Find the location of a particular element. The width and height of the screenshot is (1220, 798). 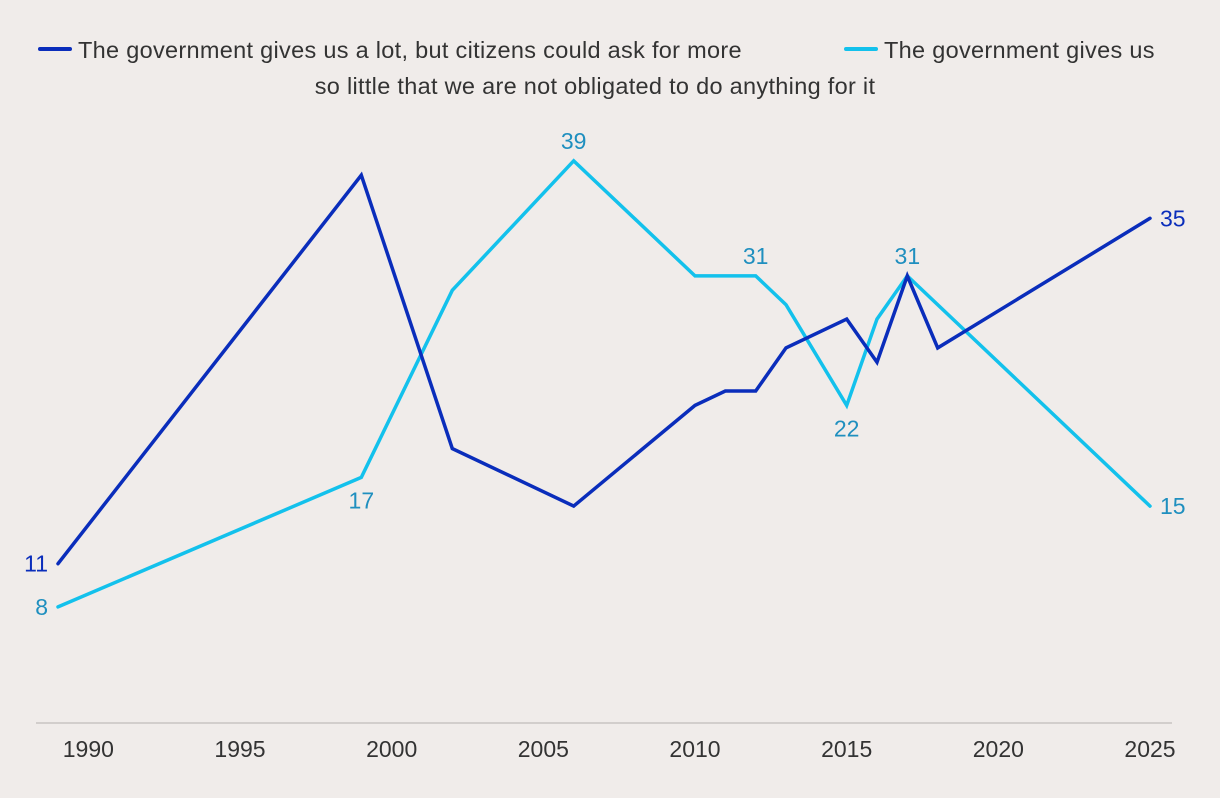

x-tick-label: 2025 is located at coordinates (1149, 749).